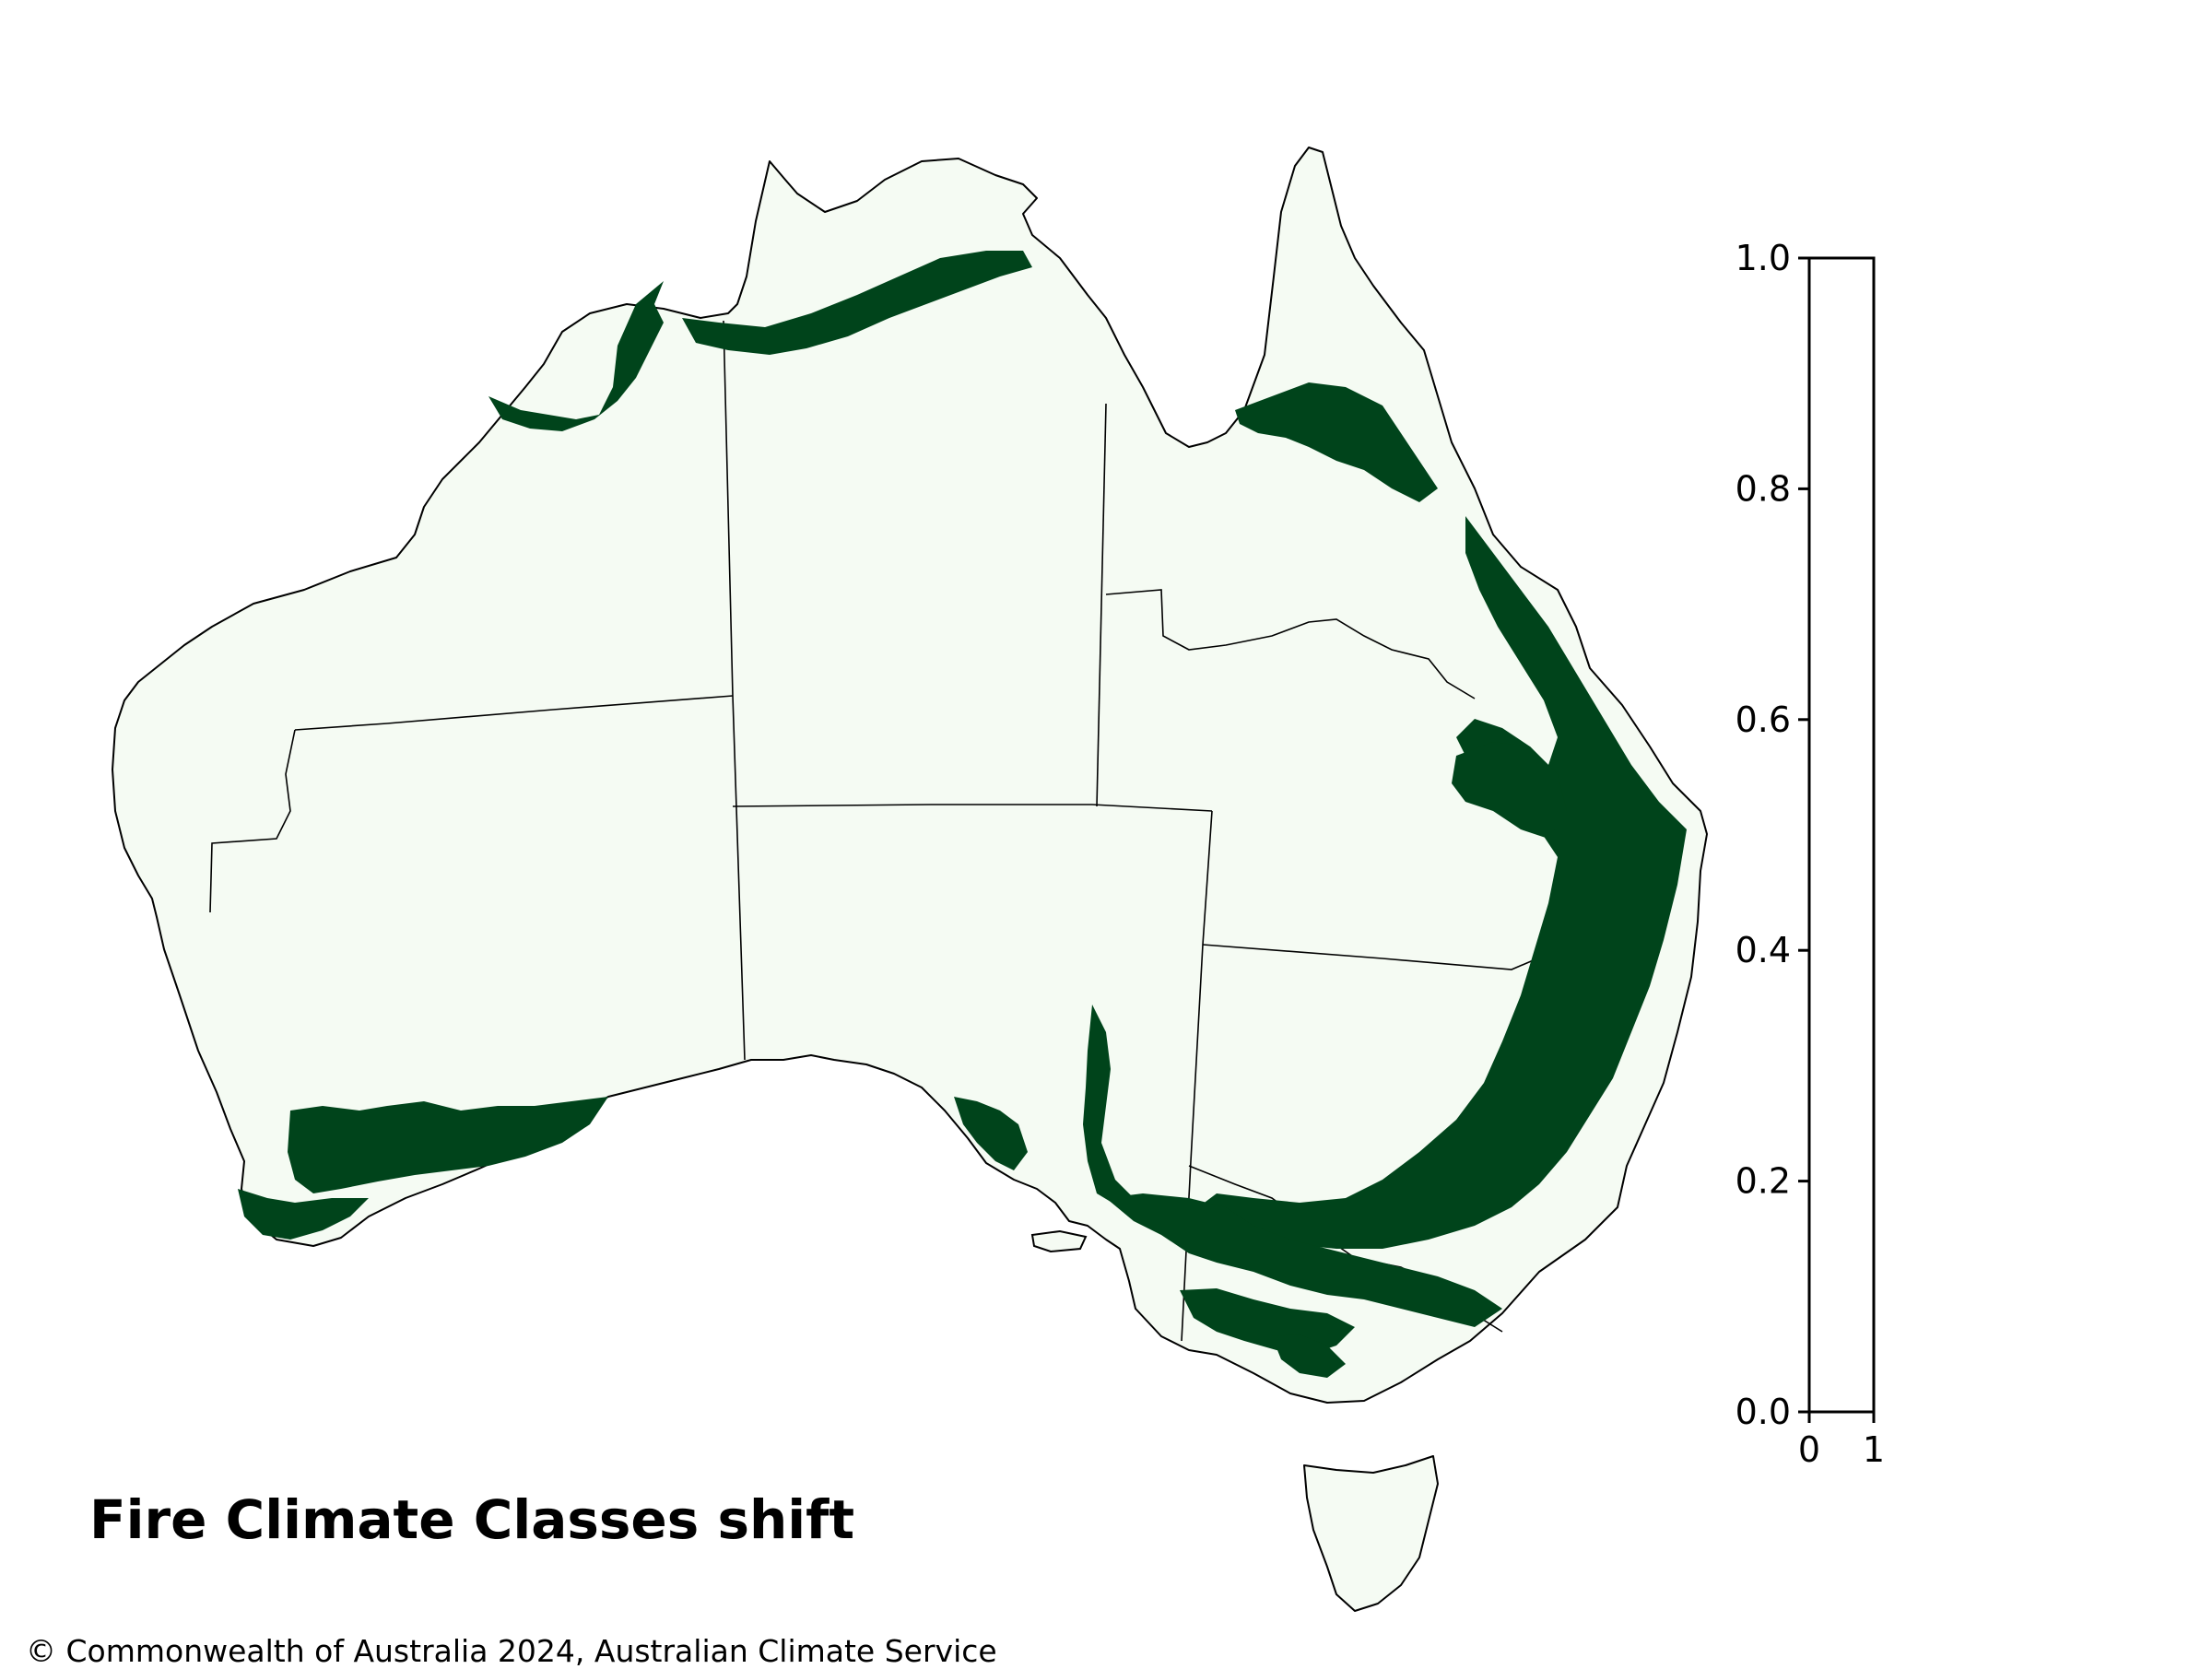 The height and width of the screenshot is (1669, 2212). Describe the element at coordinates (1841, 835) in the screenshot. I see `colorbar-frame` at that location.